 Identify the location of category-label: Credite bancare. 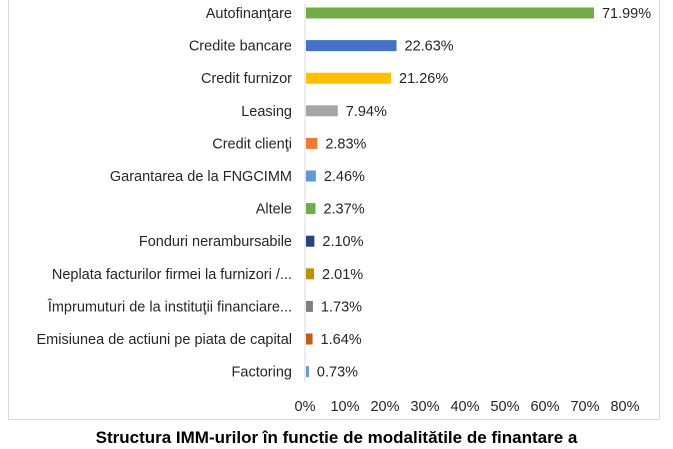
(240, 47).